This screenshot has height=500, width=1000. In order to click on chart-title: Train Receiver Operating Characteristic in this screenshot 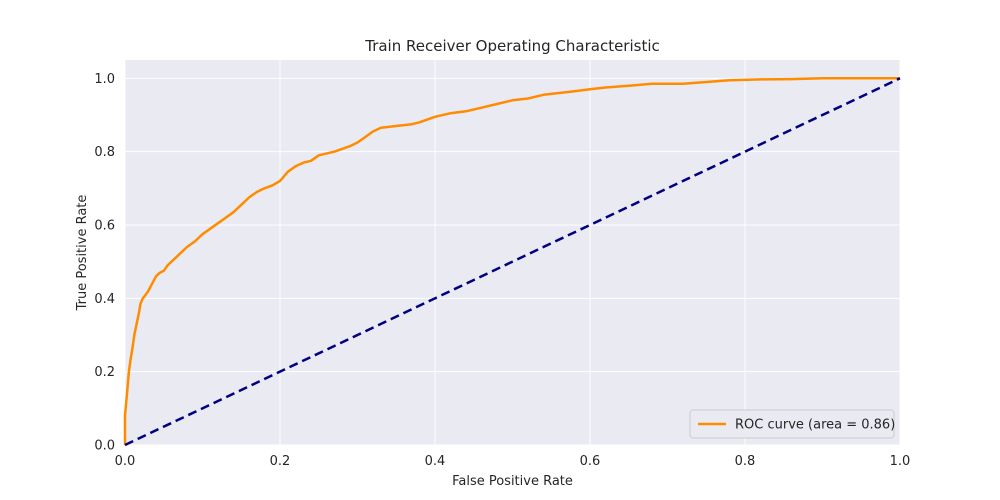, I will do `click(512, 46)`.